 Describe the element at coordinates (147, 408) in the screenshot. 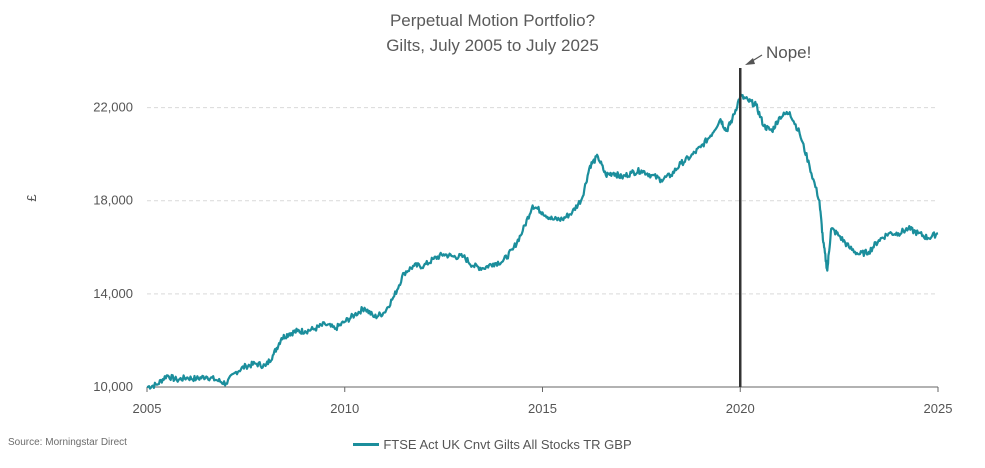

I see `x-tick-label: 2005` at that location.